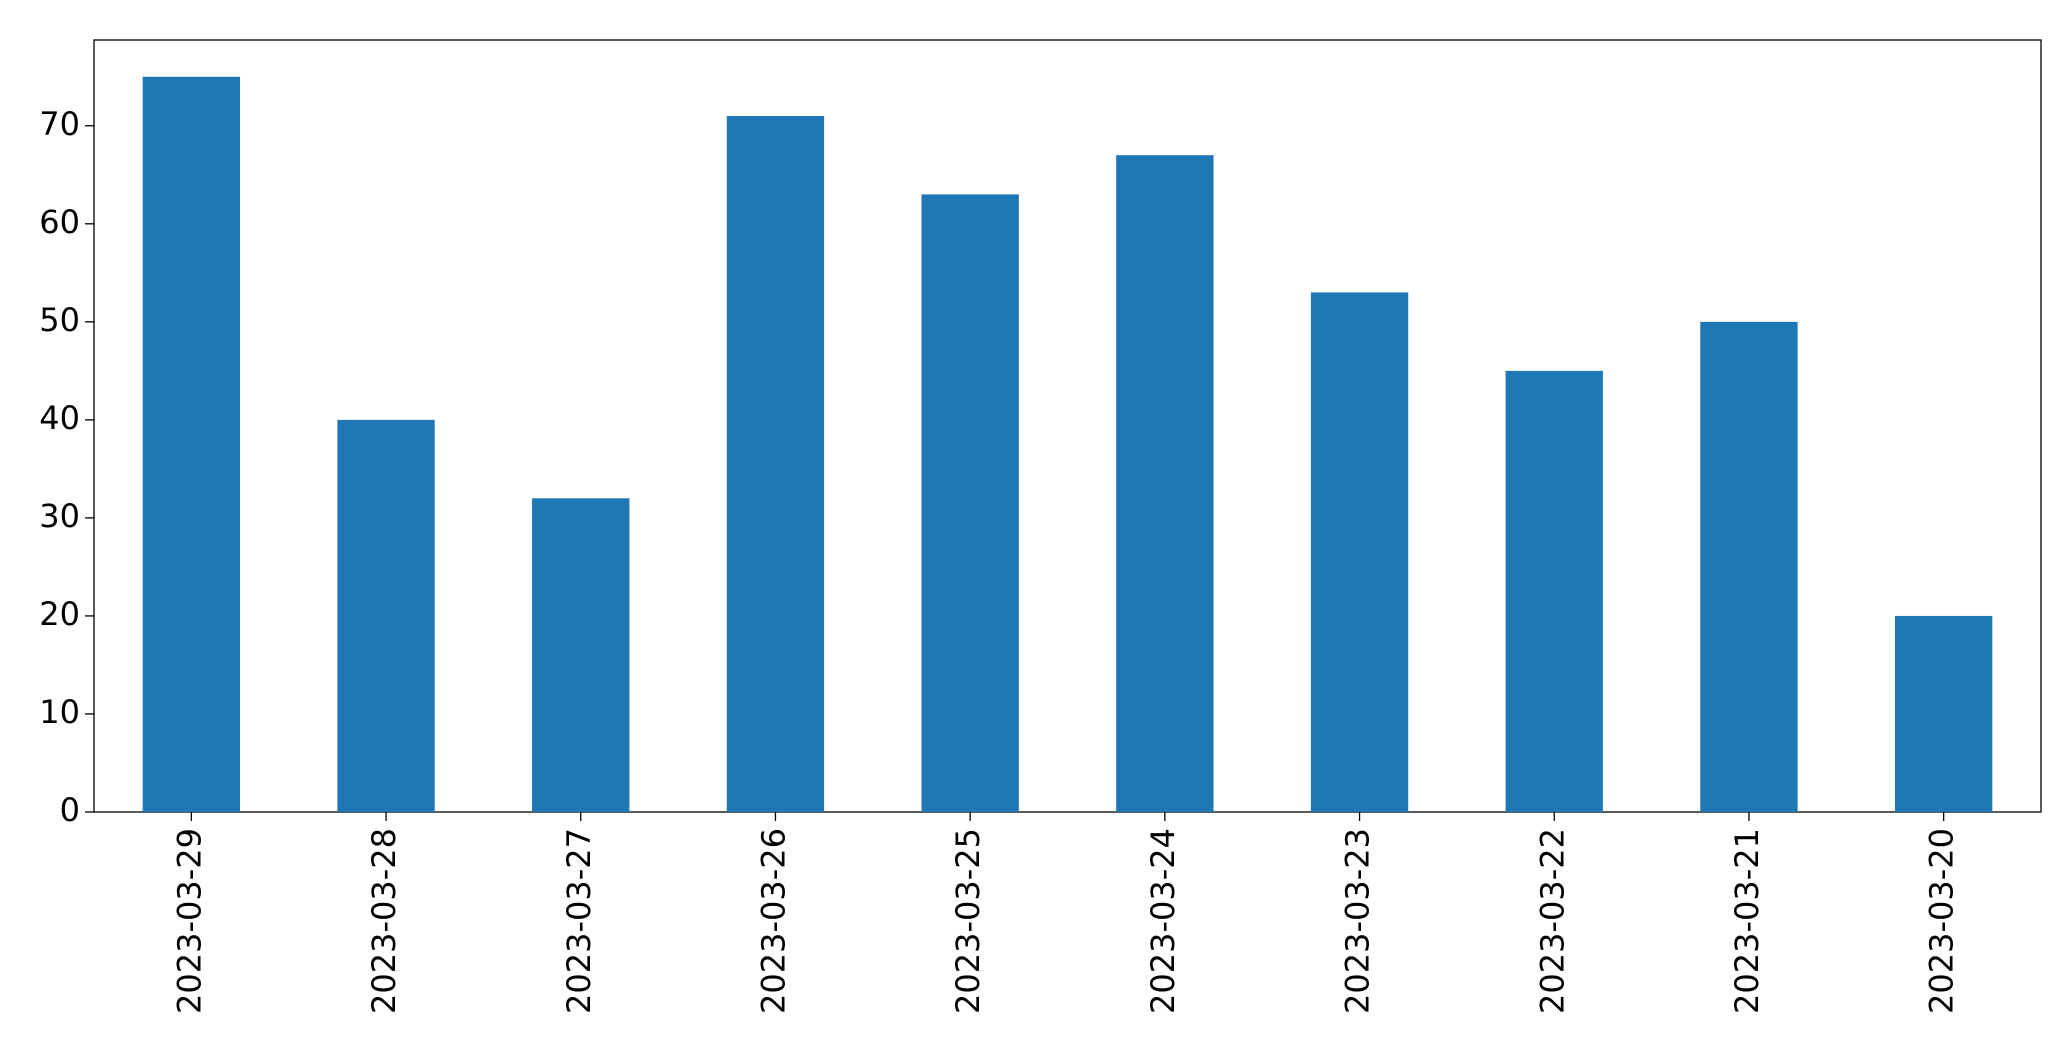 This screenshot has width=2071, height=1061. Describe the element at coordinates (59, 614) in the screenshot. I see `y-tick-label: 20` at that location.